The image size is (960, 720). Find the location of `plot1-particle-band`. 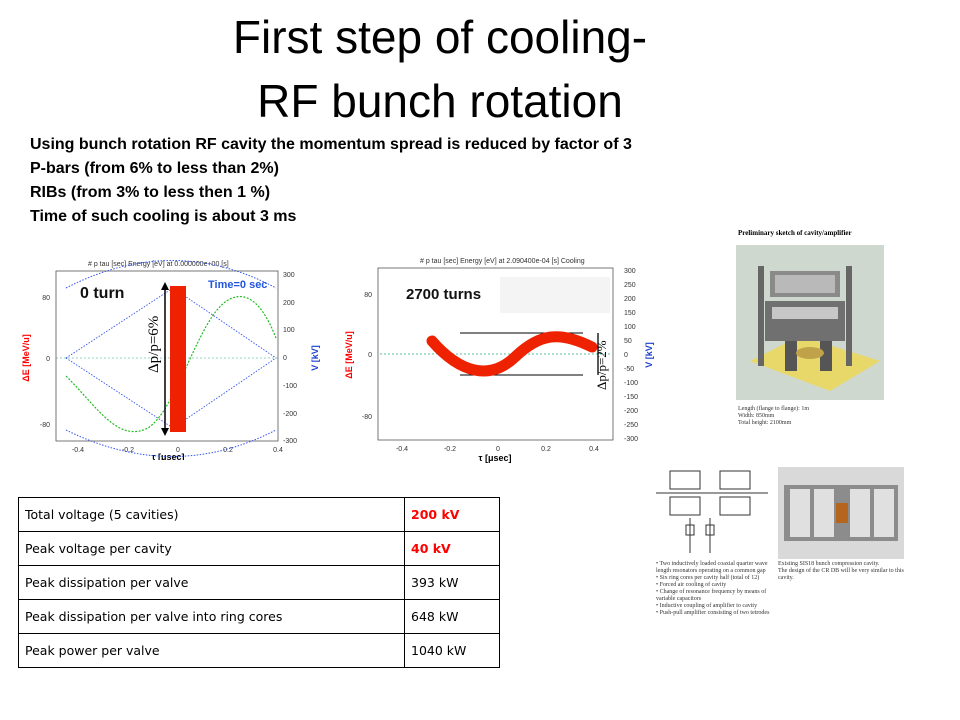

plot1-particle-band is located at coordinates (178, 359).